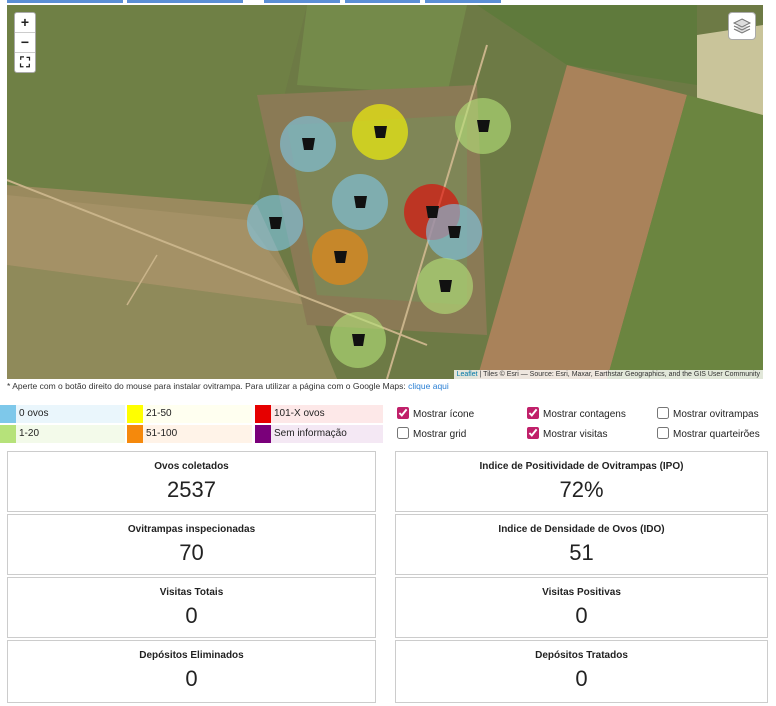  What do you see at coordinates (440, 434) in the screenshot?
I see `option-label: Mostrar grid` at bounding box center [440, 434].